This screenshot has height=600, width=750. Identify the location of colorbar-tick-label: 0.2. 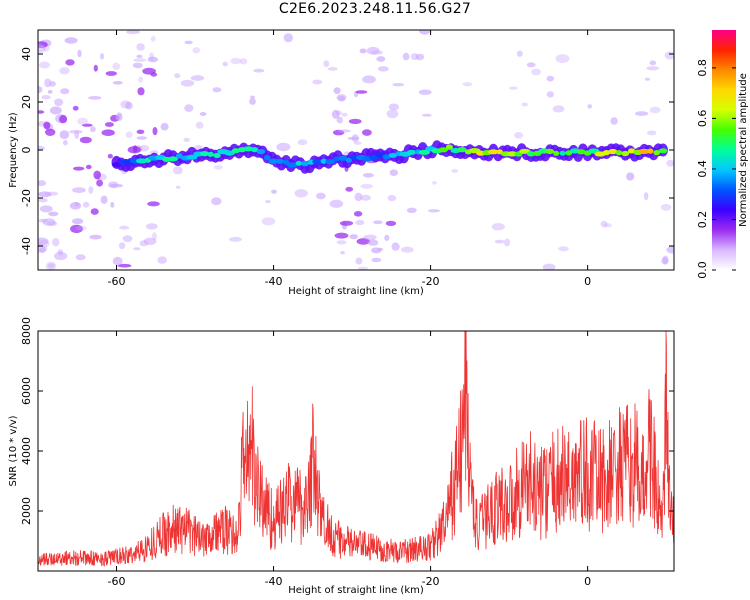
(702, 220).